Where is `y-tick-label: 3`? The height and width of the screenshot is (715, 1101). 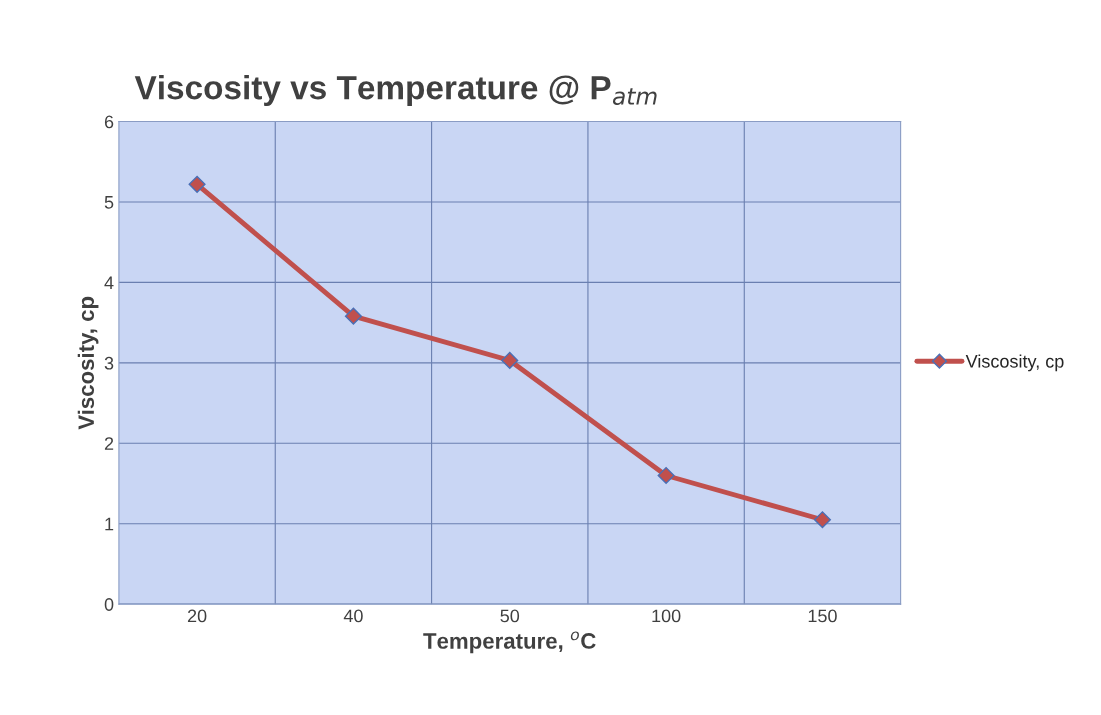
y-tick-label: 3 is located at coordinates (109, 363).